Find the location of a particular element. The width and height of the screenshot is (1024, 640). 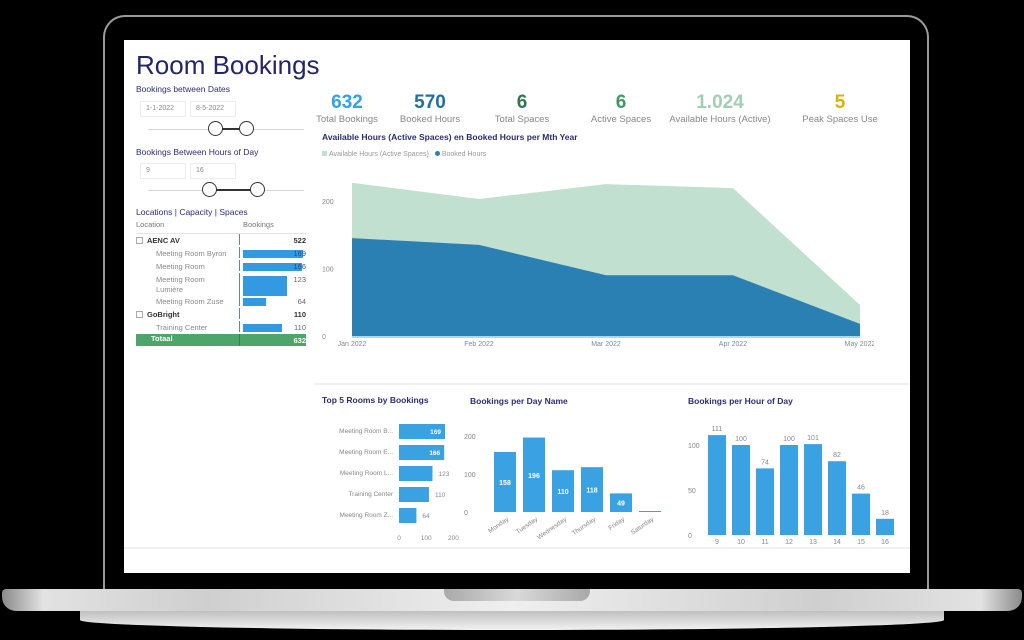

kpi-label: Total Spaces is located at coordinates (522, 119).